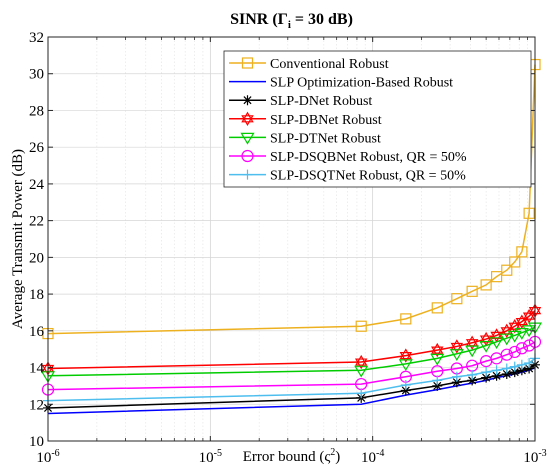  I want to click on y-axis-label: Average Transmit Power (dB), so click(18, 239).